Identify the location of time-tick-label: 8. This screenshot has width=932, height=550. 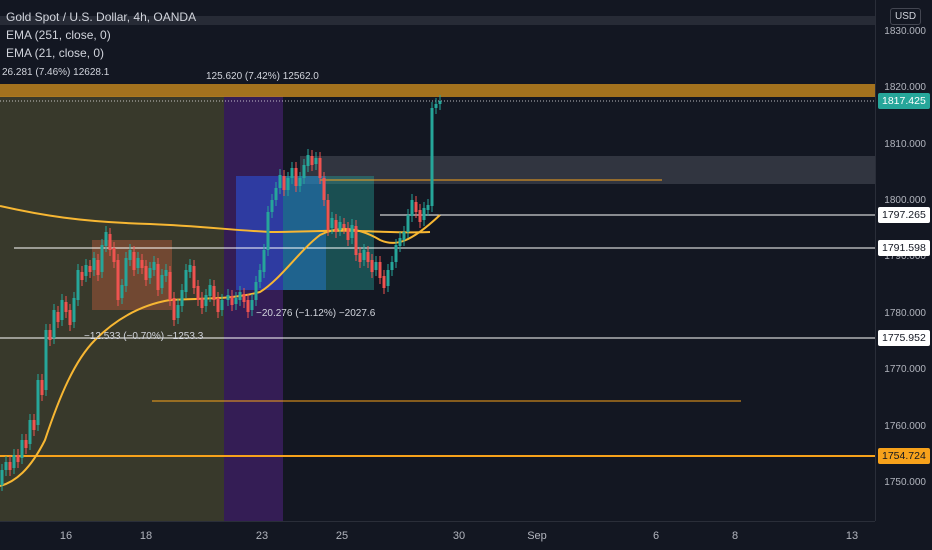
(735, 536).